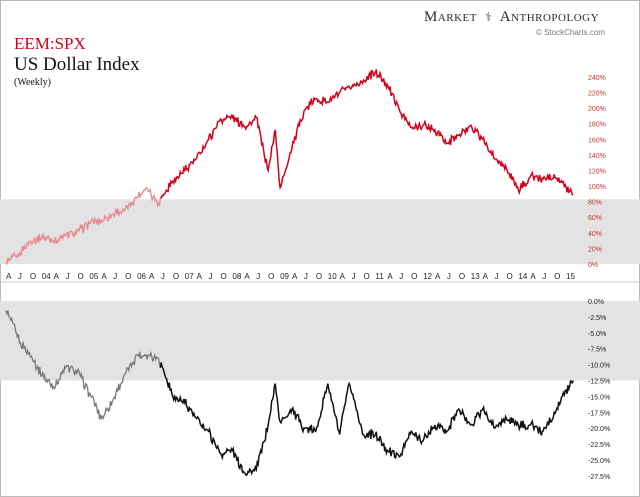 This screenshot has height=497, width=640. What do you see at coordinates (595, 218) in the screenshot?
I see `y-tick-label: 60%` at bounding box center [595, 218].